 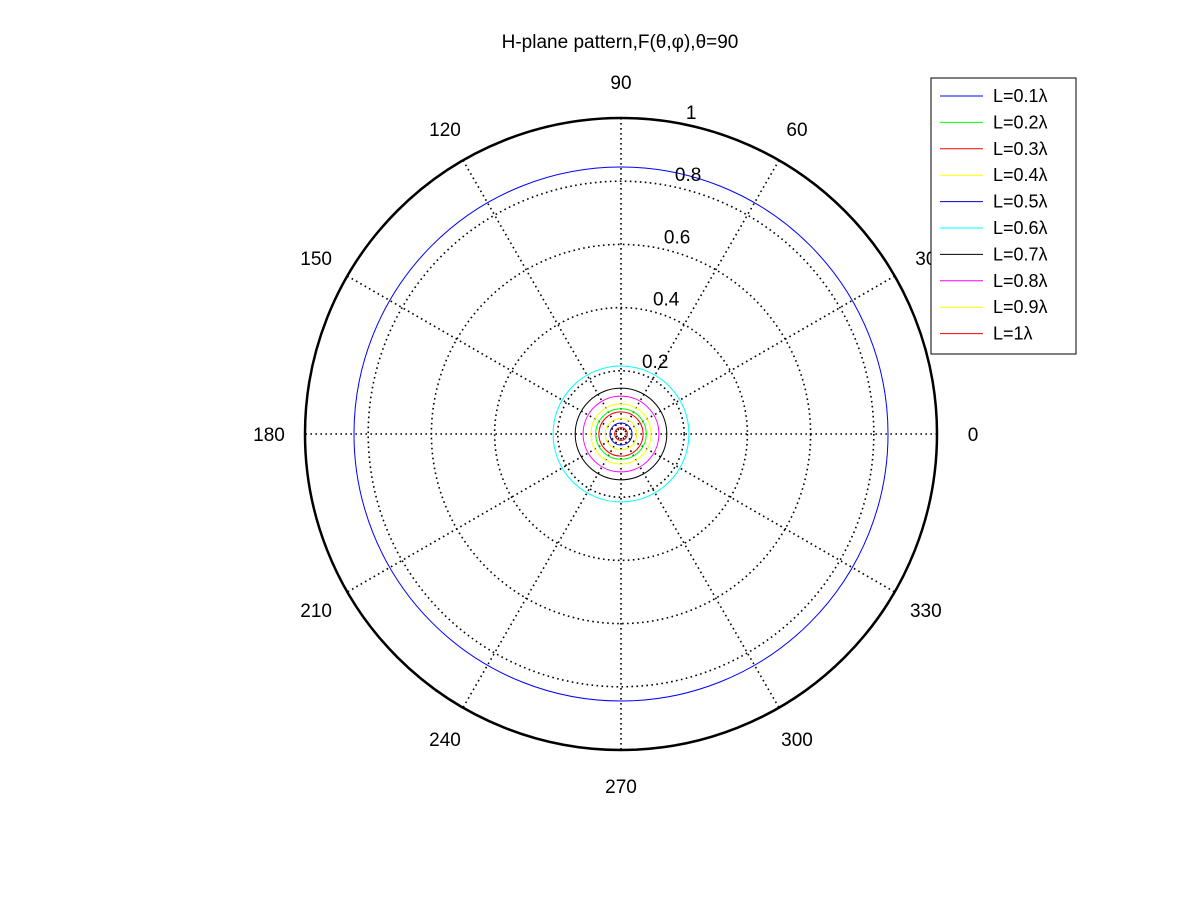 What do you see at coordinates (269, 435) in the screenshot?
I see `theta-tick-label: 180` at bounding box center [269, 435].